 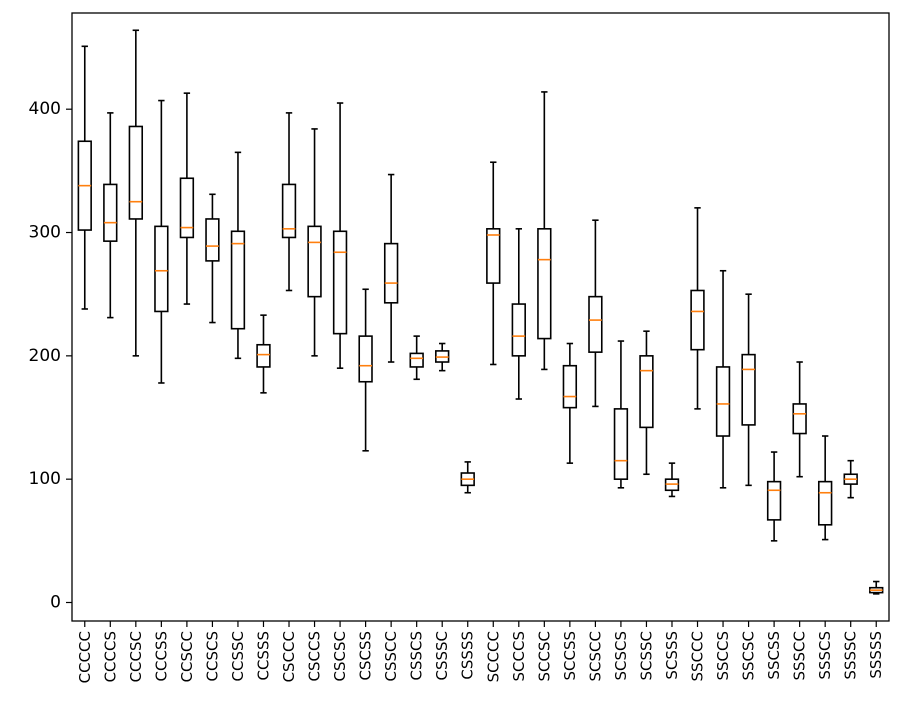 I want to click on box-group-SSCCS, so click(x=723, y=379).